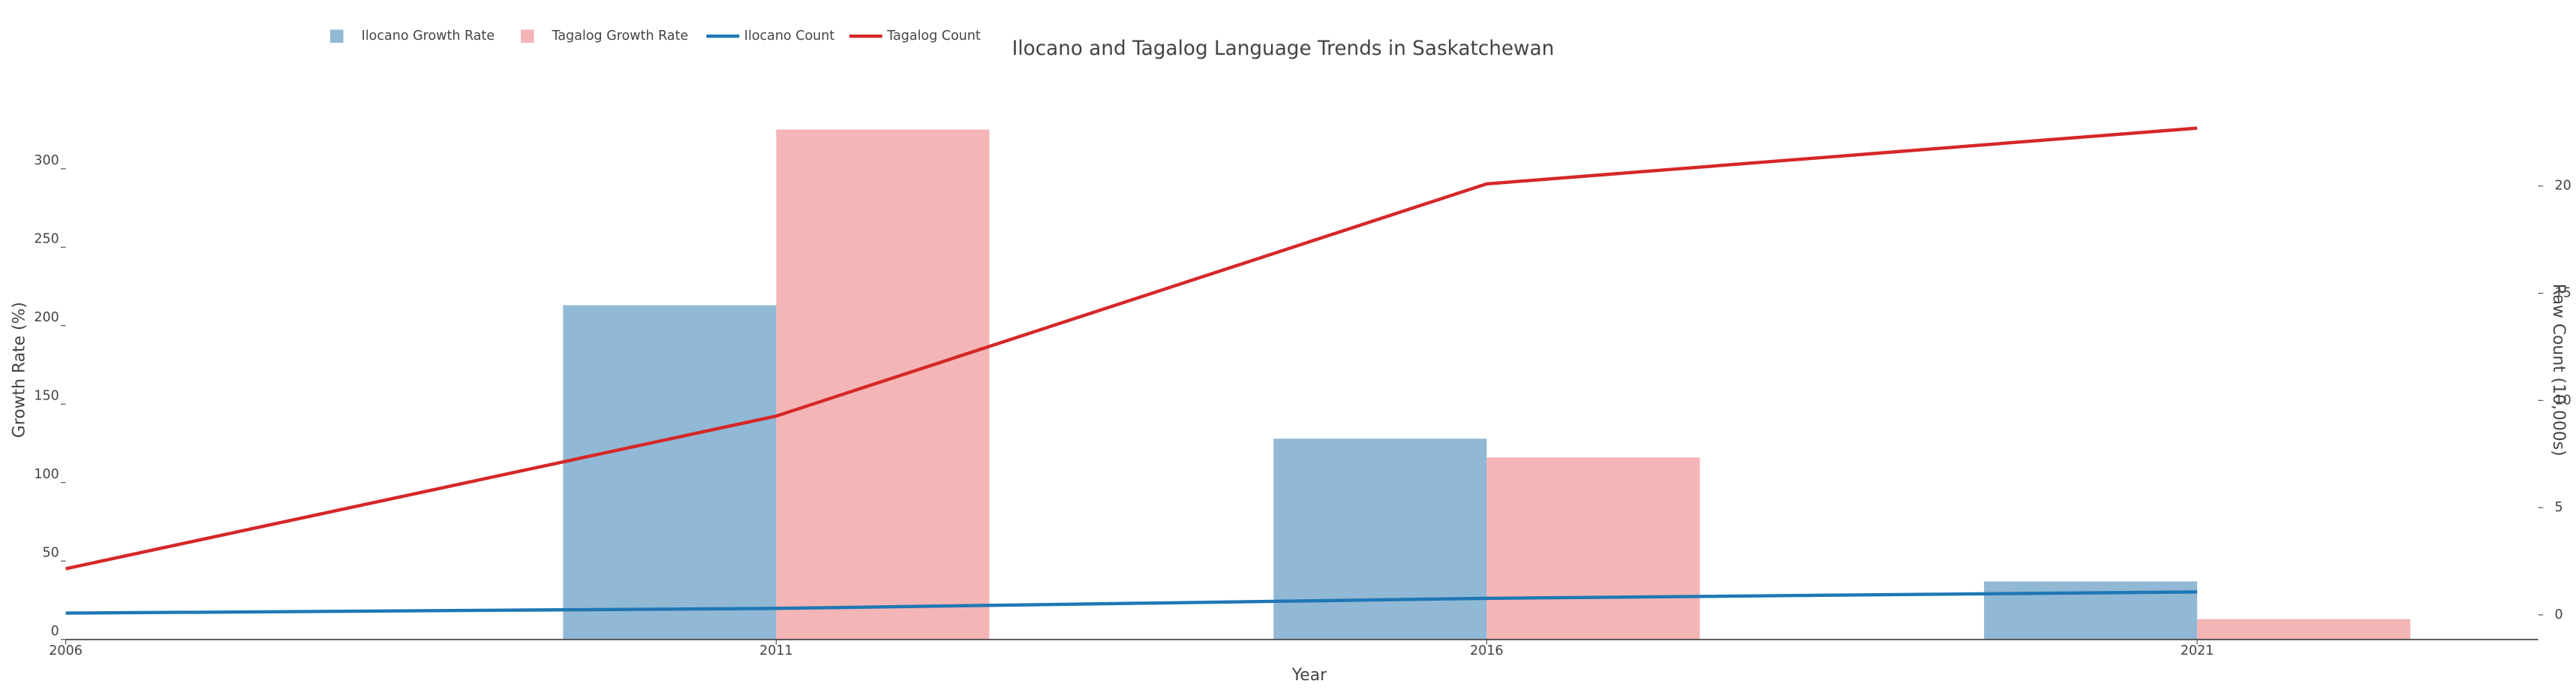 This screenshot has height=693, width=2576. Describe the element at coordinates (2559, 615) in the screenshot. I see `y2-tick-label: 0` at that location.